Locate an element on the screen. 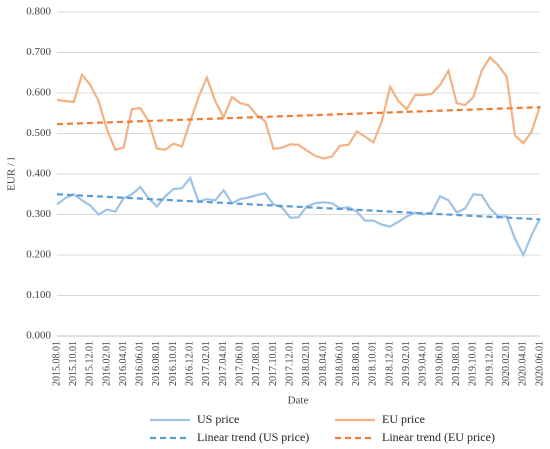 The height and width of the screenshot is (449, 550). y-tick-label: 0.200 is located at coordinates (38, 255).